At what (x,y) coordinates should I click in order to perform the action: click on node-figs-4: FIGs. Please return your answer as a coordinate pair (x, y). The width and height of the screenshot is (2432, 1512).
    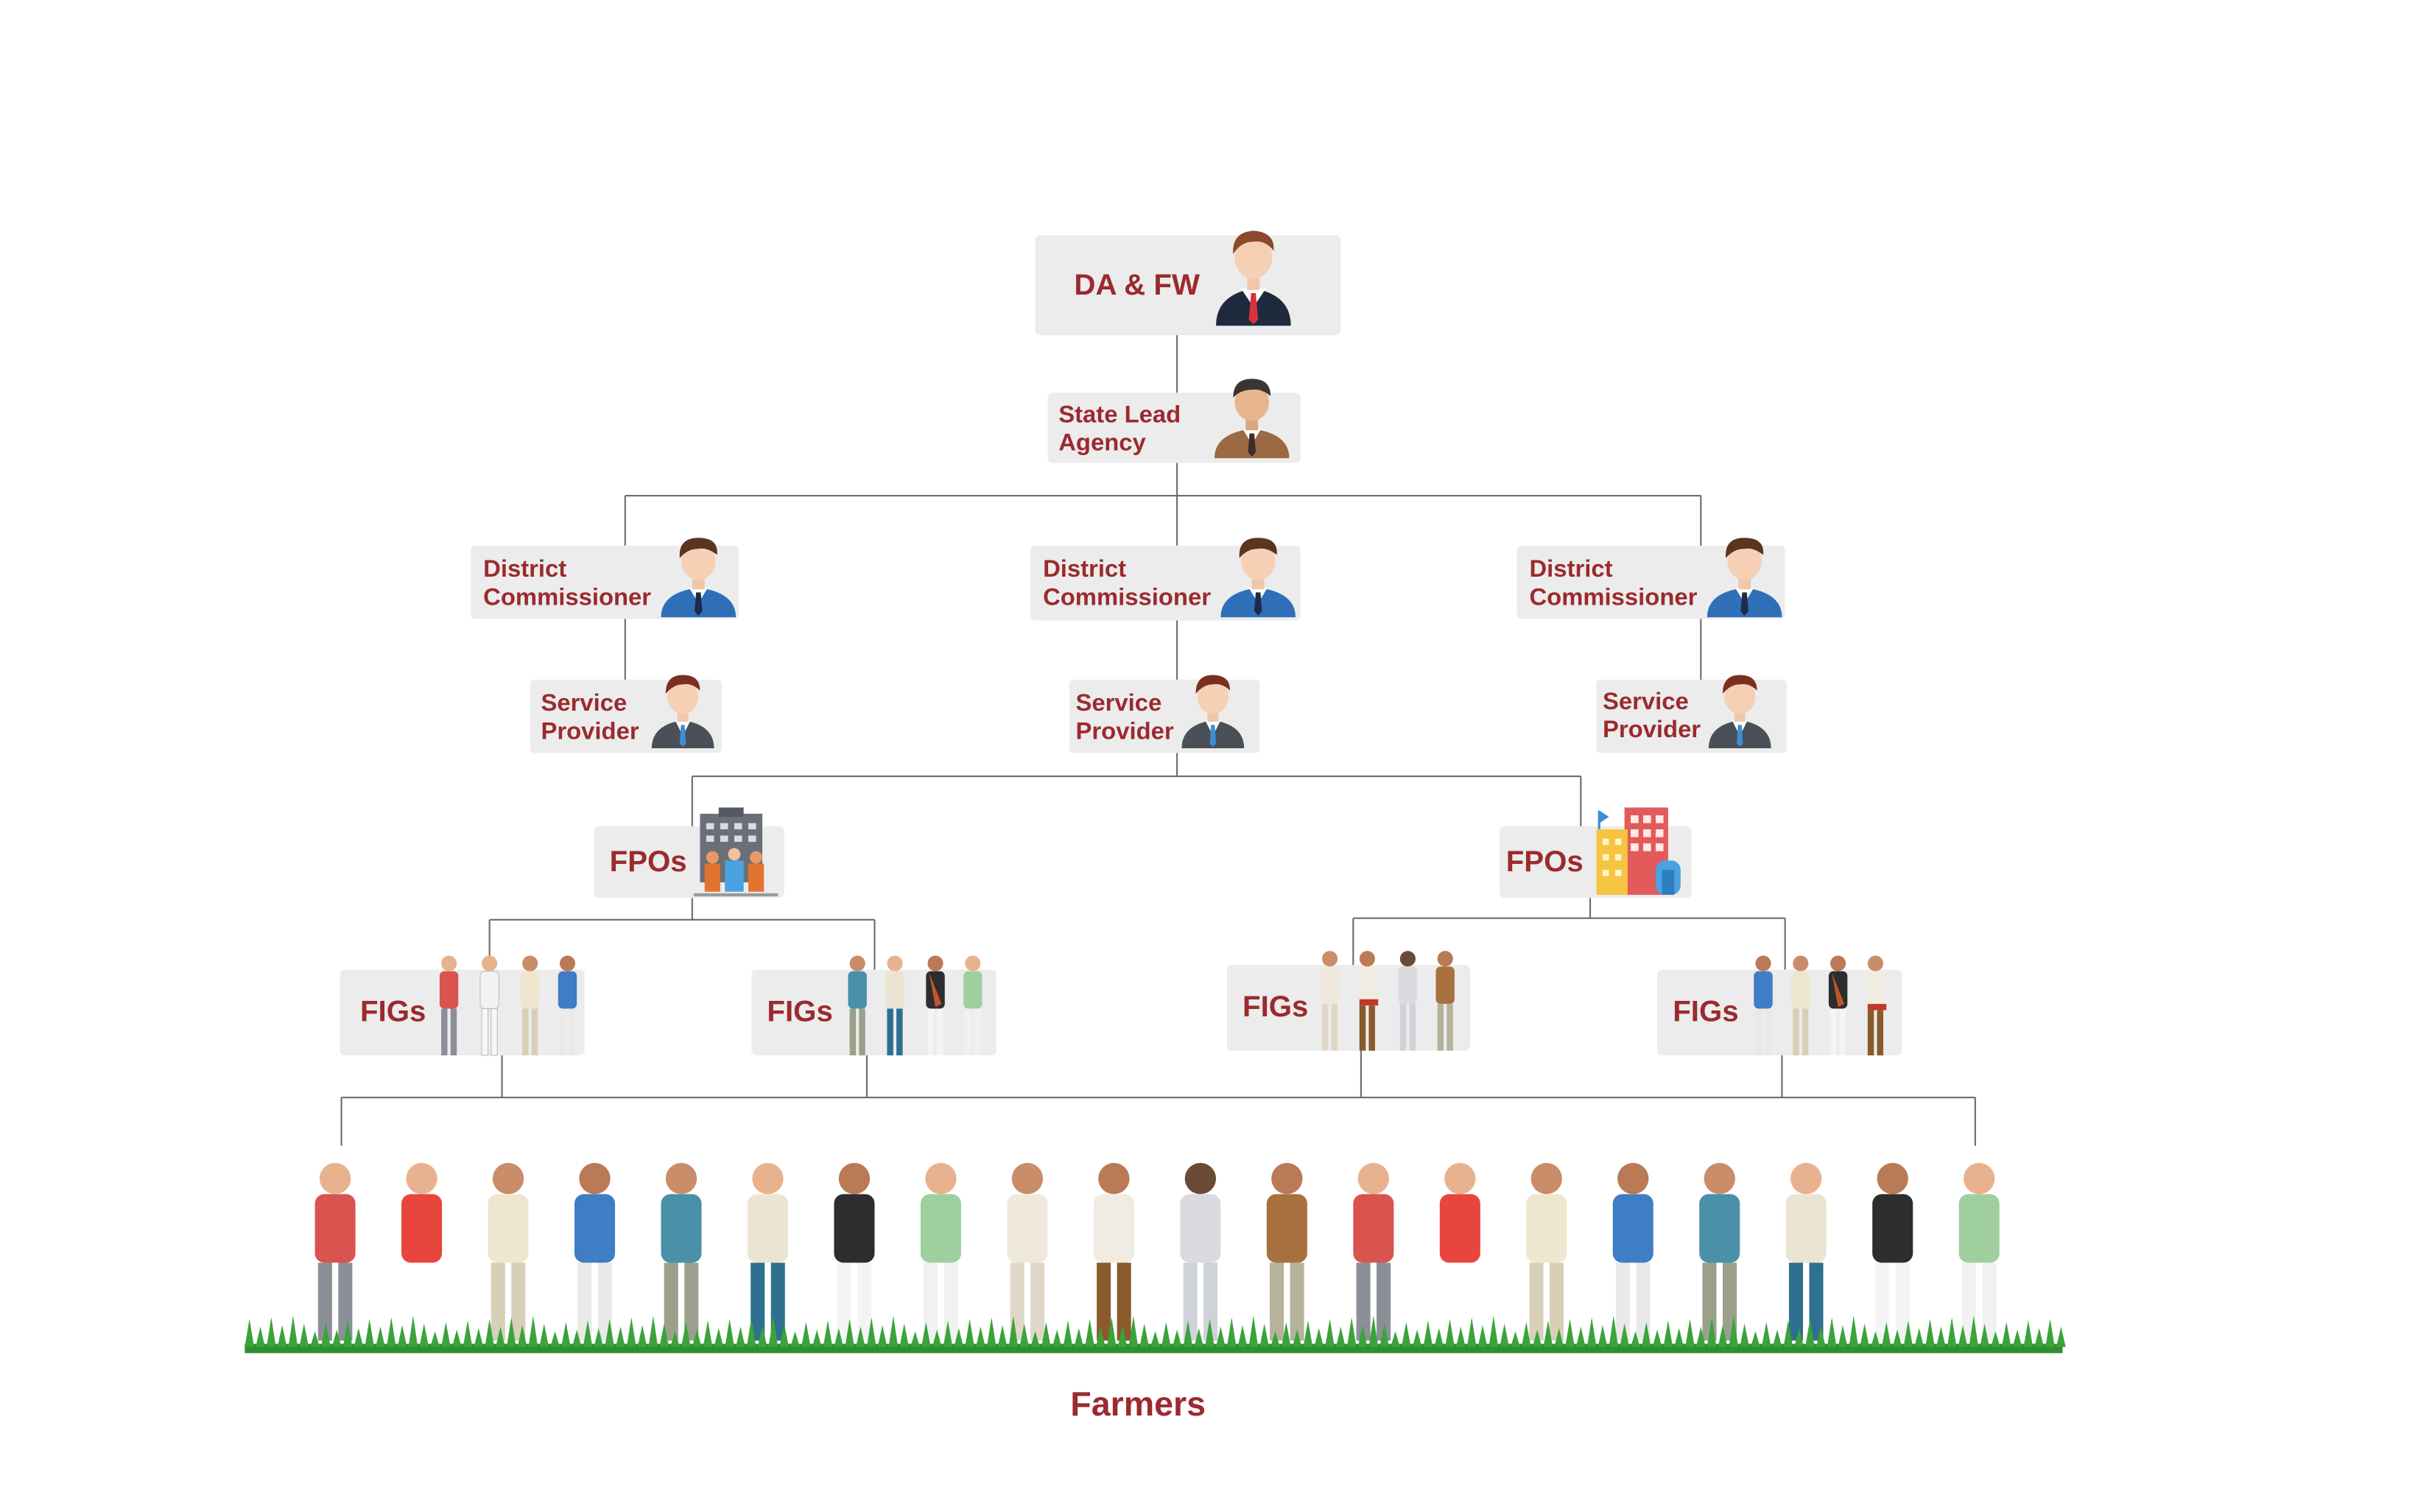
    Looking at the image, I should click on (1779, 1005).